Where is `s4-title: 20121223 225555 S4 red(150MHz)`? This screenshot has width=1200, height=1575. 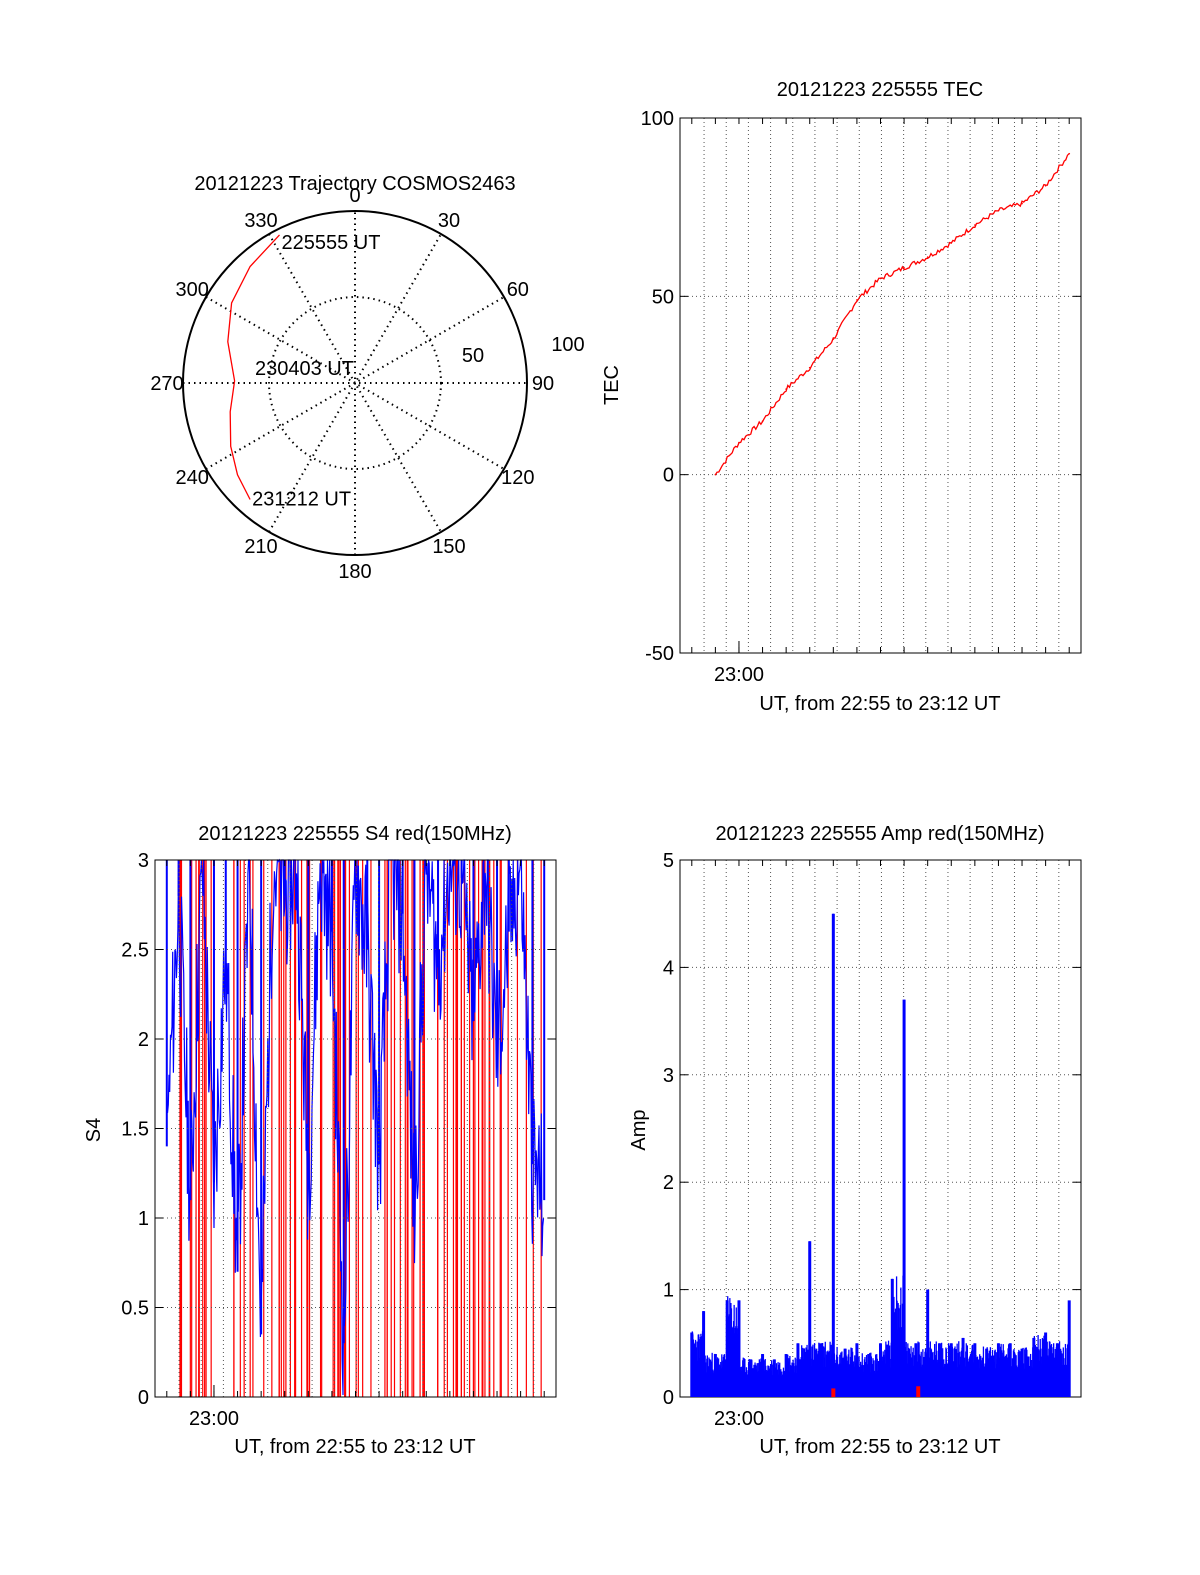
s4-title: 20121223 225555 S4 red(150MHz) is located at coordinates (355, 834).